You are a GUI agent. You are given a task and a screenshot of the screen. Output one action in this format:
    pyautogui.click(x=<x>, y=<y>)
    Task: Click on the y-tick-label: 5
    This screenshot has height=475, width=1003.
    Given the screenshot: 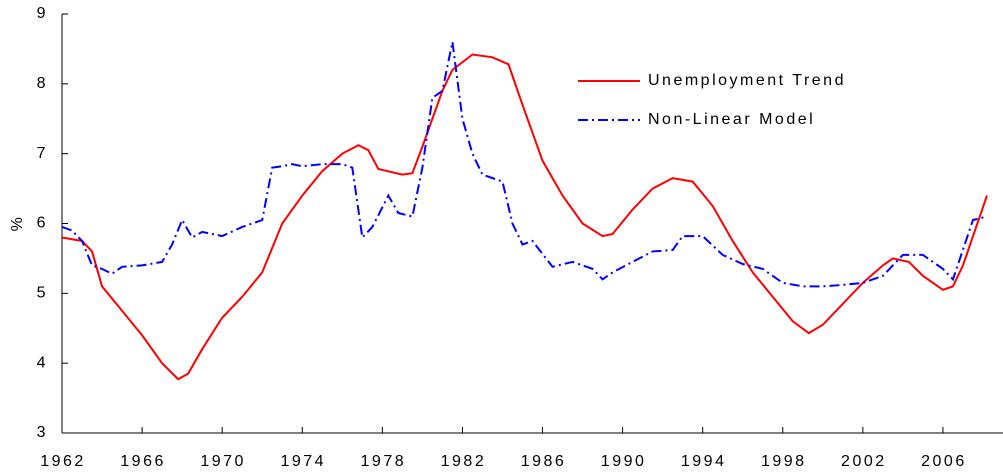 What is the action you would take?
    pyautogui.click(x=42, y=293)
    